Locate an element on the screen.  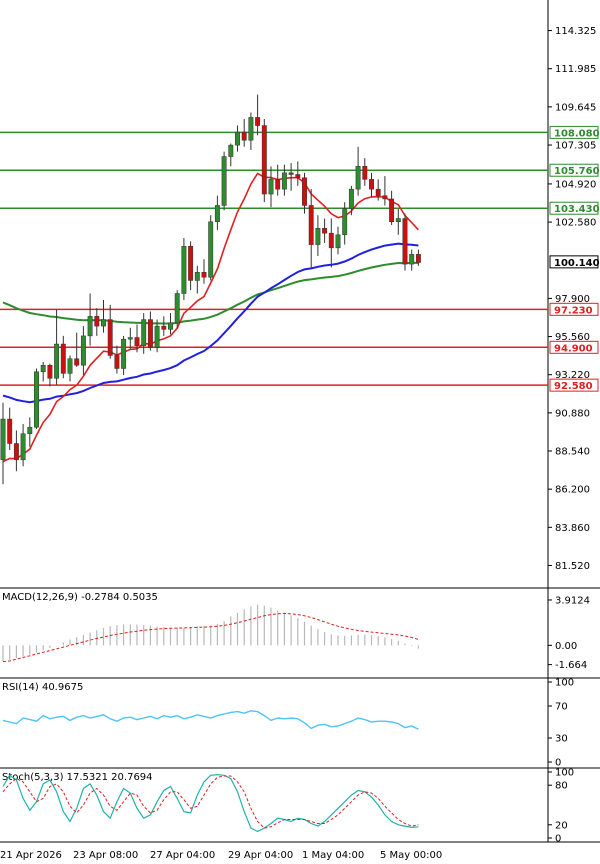
indicator-label: RSI(14) 40.9675 is located at coordinates (42, 687).